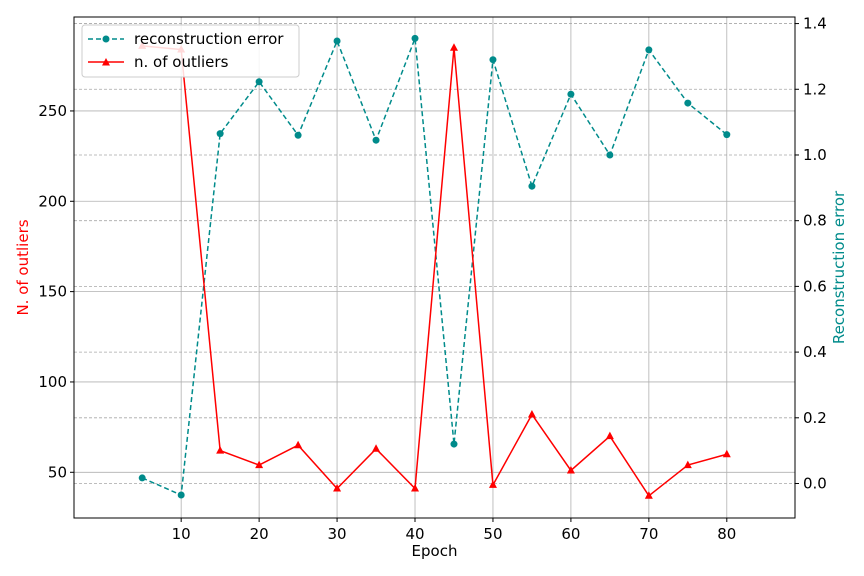 Image resolution: width=864 pixels, height=576 pixels. I want to click on legend-box, so click(190, 51).